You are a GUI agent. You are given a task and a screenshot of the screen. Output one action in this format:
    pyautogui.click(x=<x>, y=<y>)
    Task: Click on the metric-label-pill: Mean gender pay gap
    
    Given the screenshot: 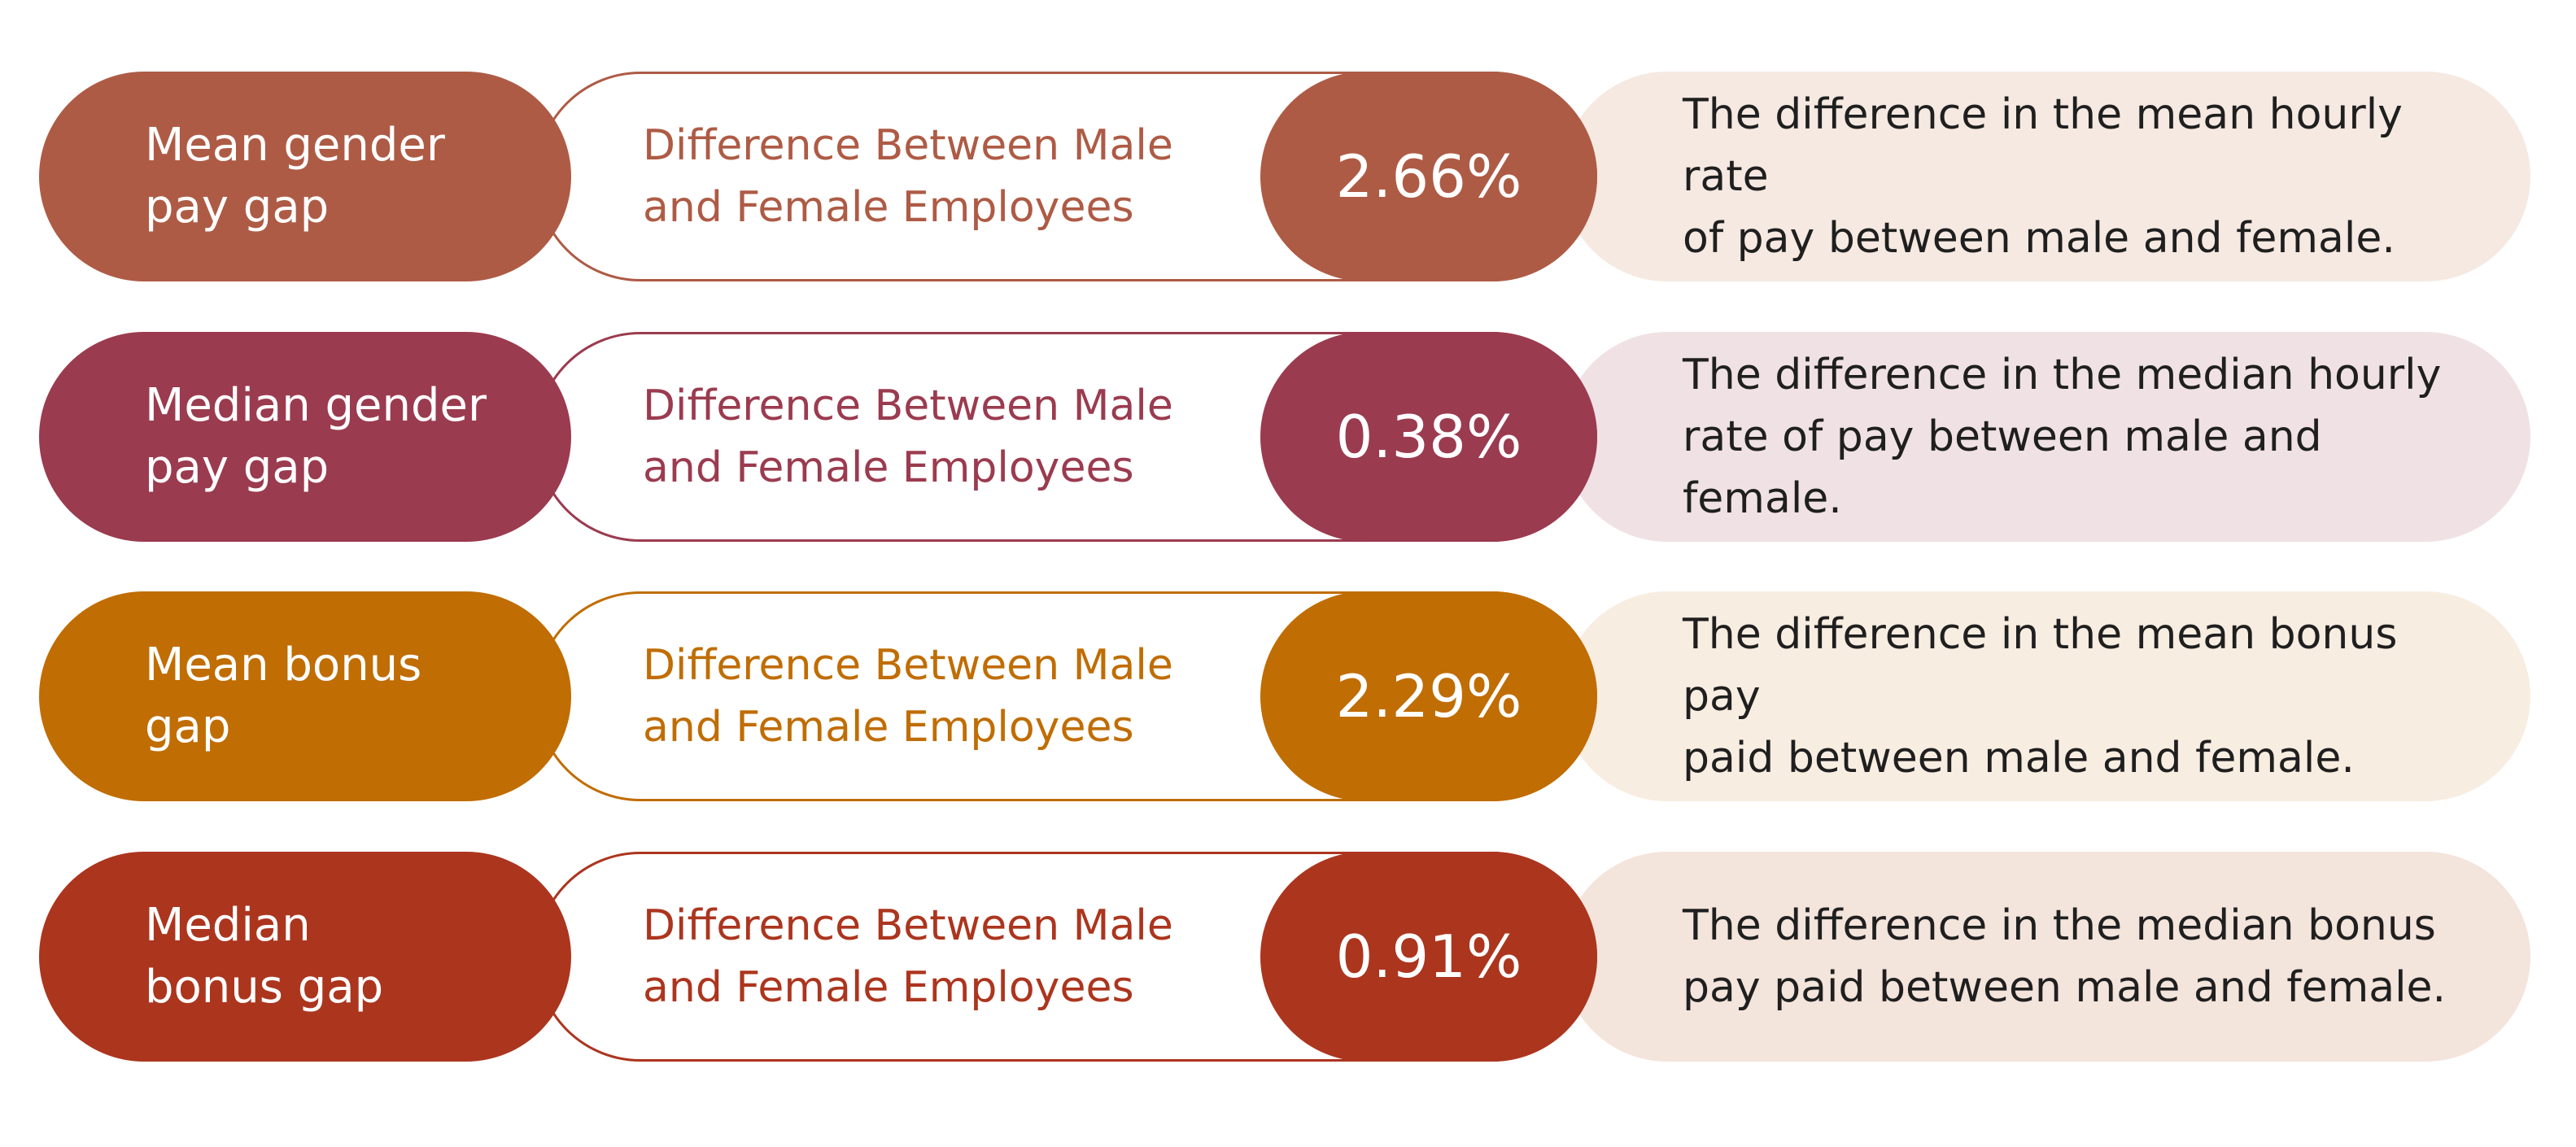 What is the action you would take?
    pyautogui.click(x=305, y=176)
    